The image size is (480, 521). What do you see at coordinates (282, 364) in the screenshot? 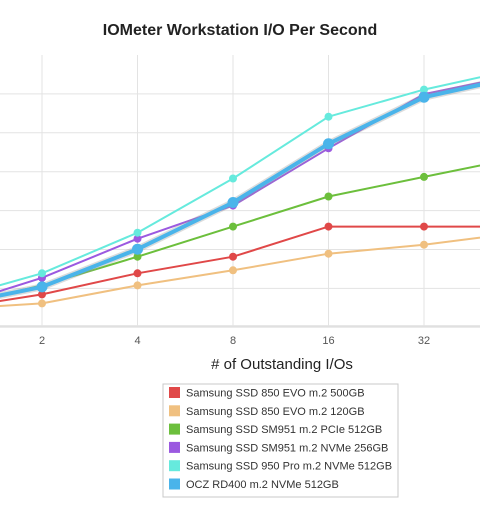
I see `x-axis-label: # of Outstanding I/Os` at bounding box center [282, 364].